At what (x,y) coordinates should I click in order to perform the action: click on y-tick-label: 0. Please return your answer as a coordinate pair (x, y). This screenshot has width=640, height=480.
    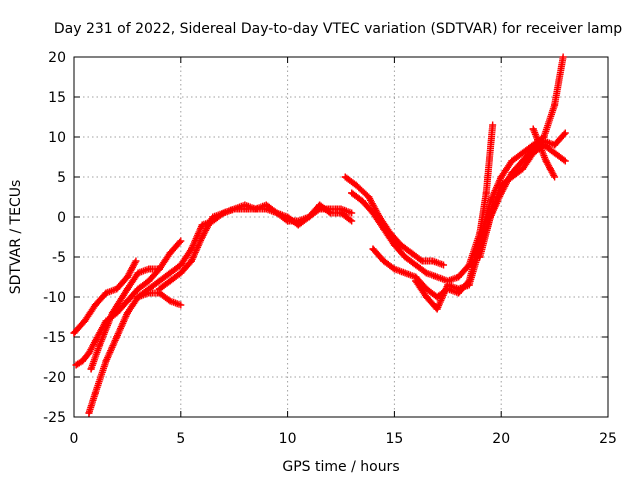
    Looking at the image, I should click on (61, 218).